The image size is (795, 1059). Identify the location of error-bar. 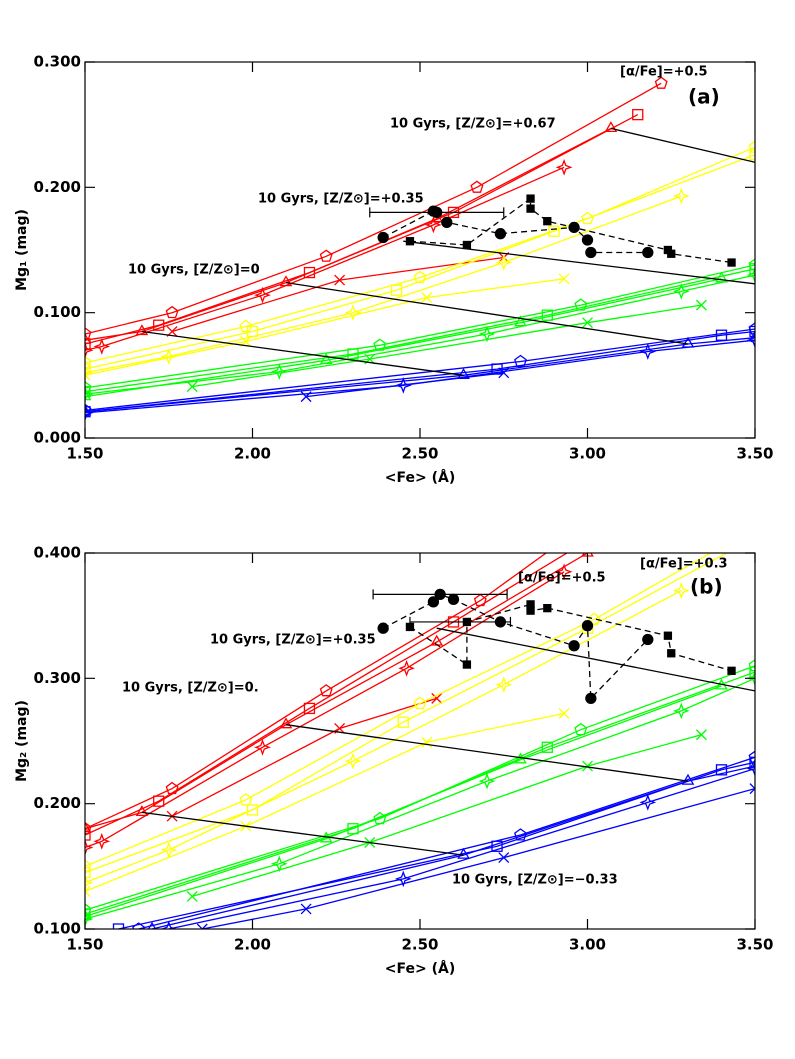
(437, 212).